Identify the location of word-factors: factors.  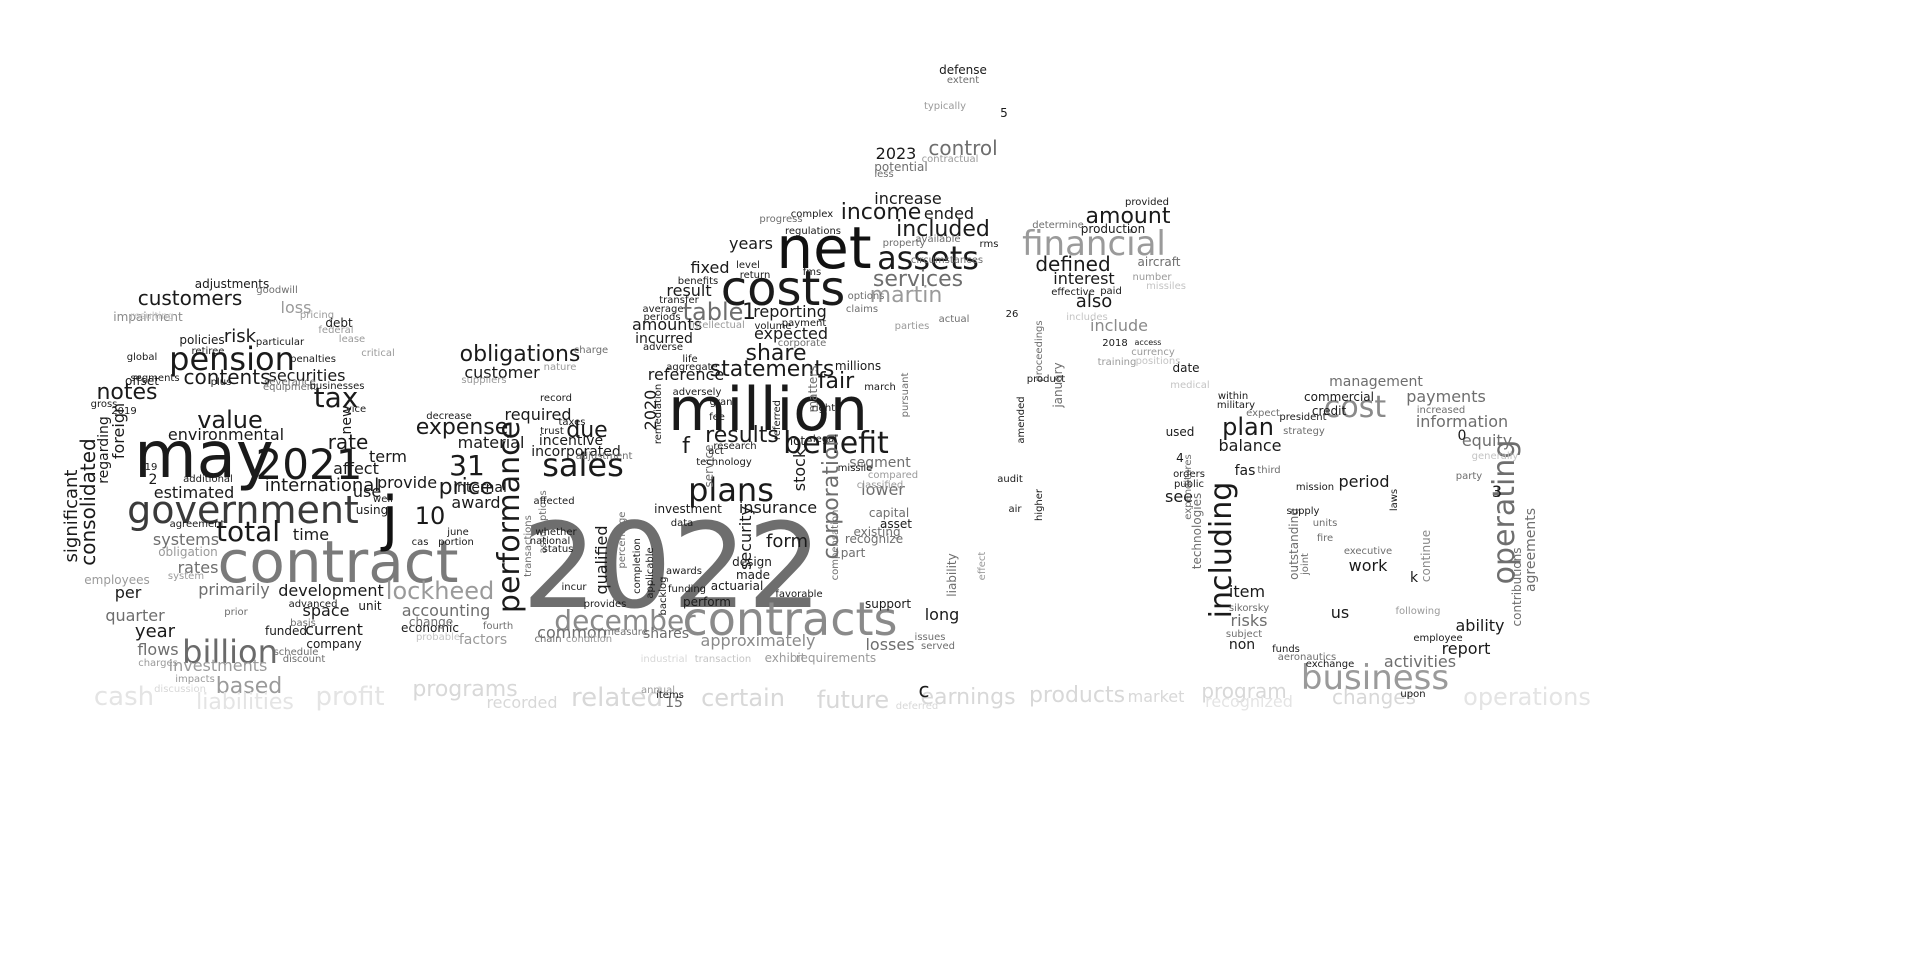
(483, 640).